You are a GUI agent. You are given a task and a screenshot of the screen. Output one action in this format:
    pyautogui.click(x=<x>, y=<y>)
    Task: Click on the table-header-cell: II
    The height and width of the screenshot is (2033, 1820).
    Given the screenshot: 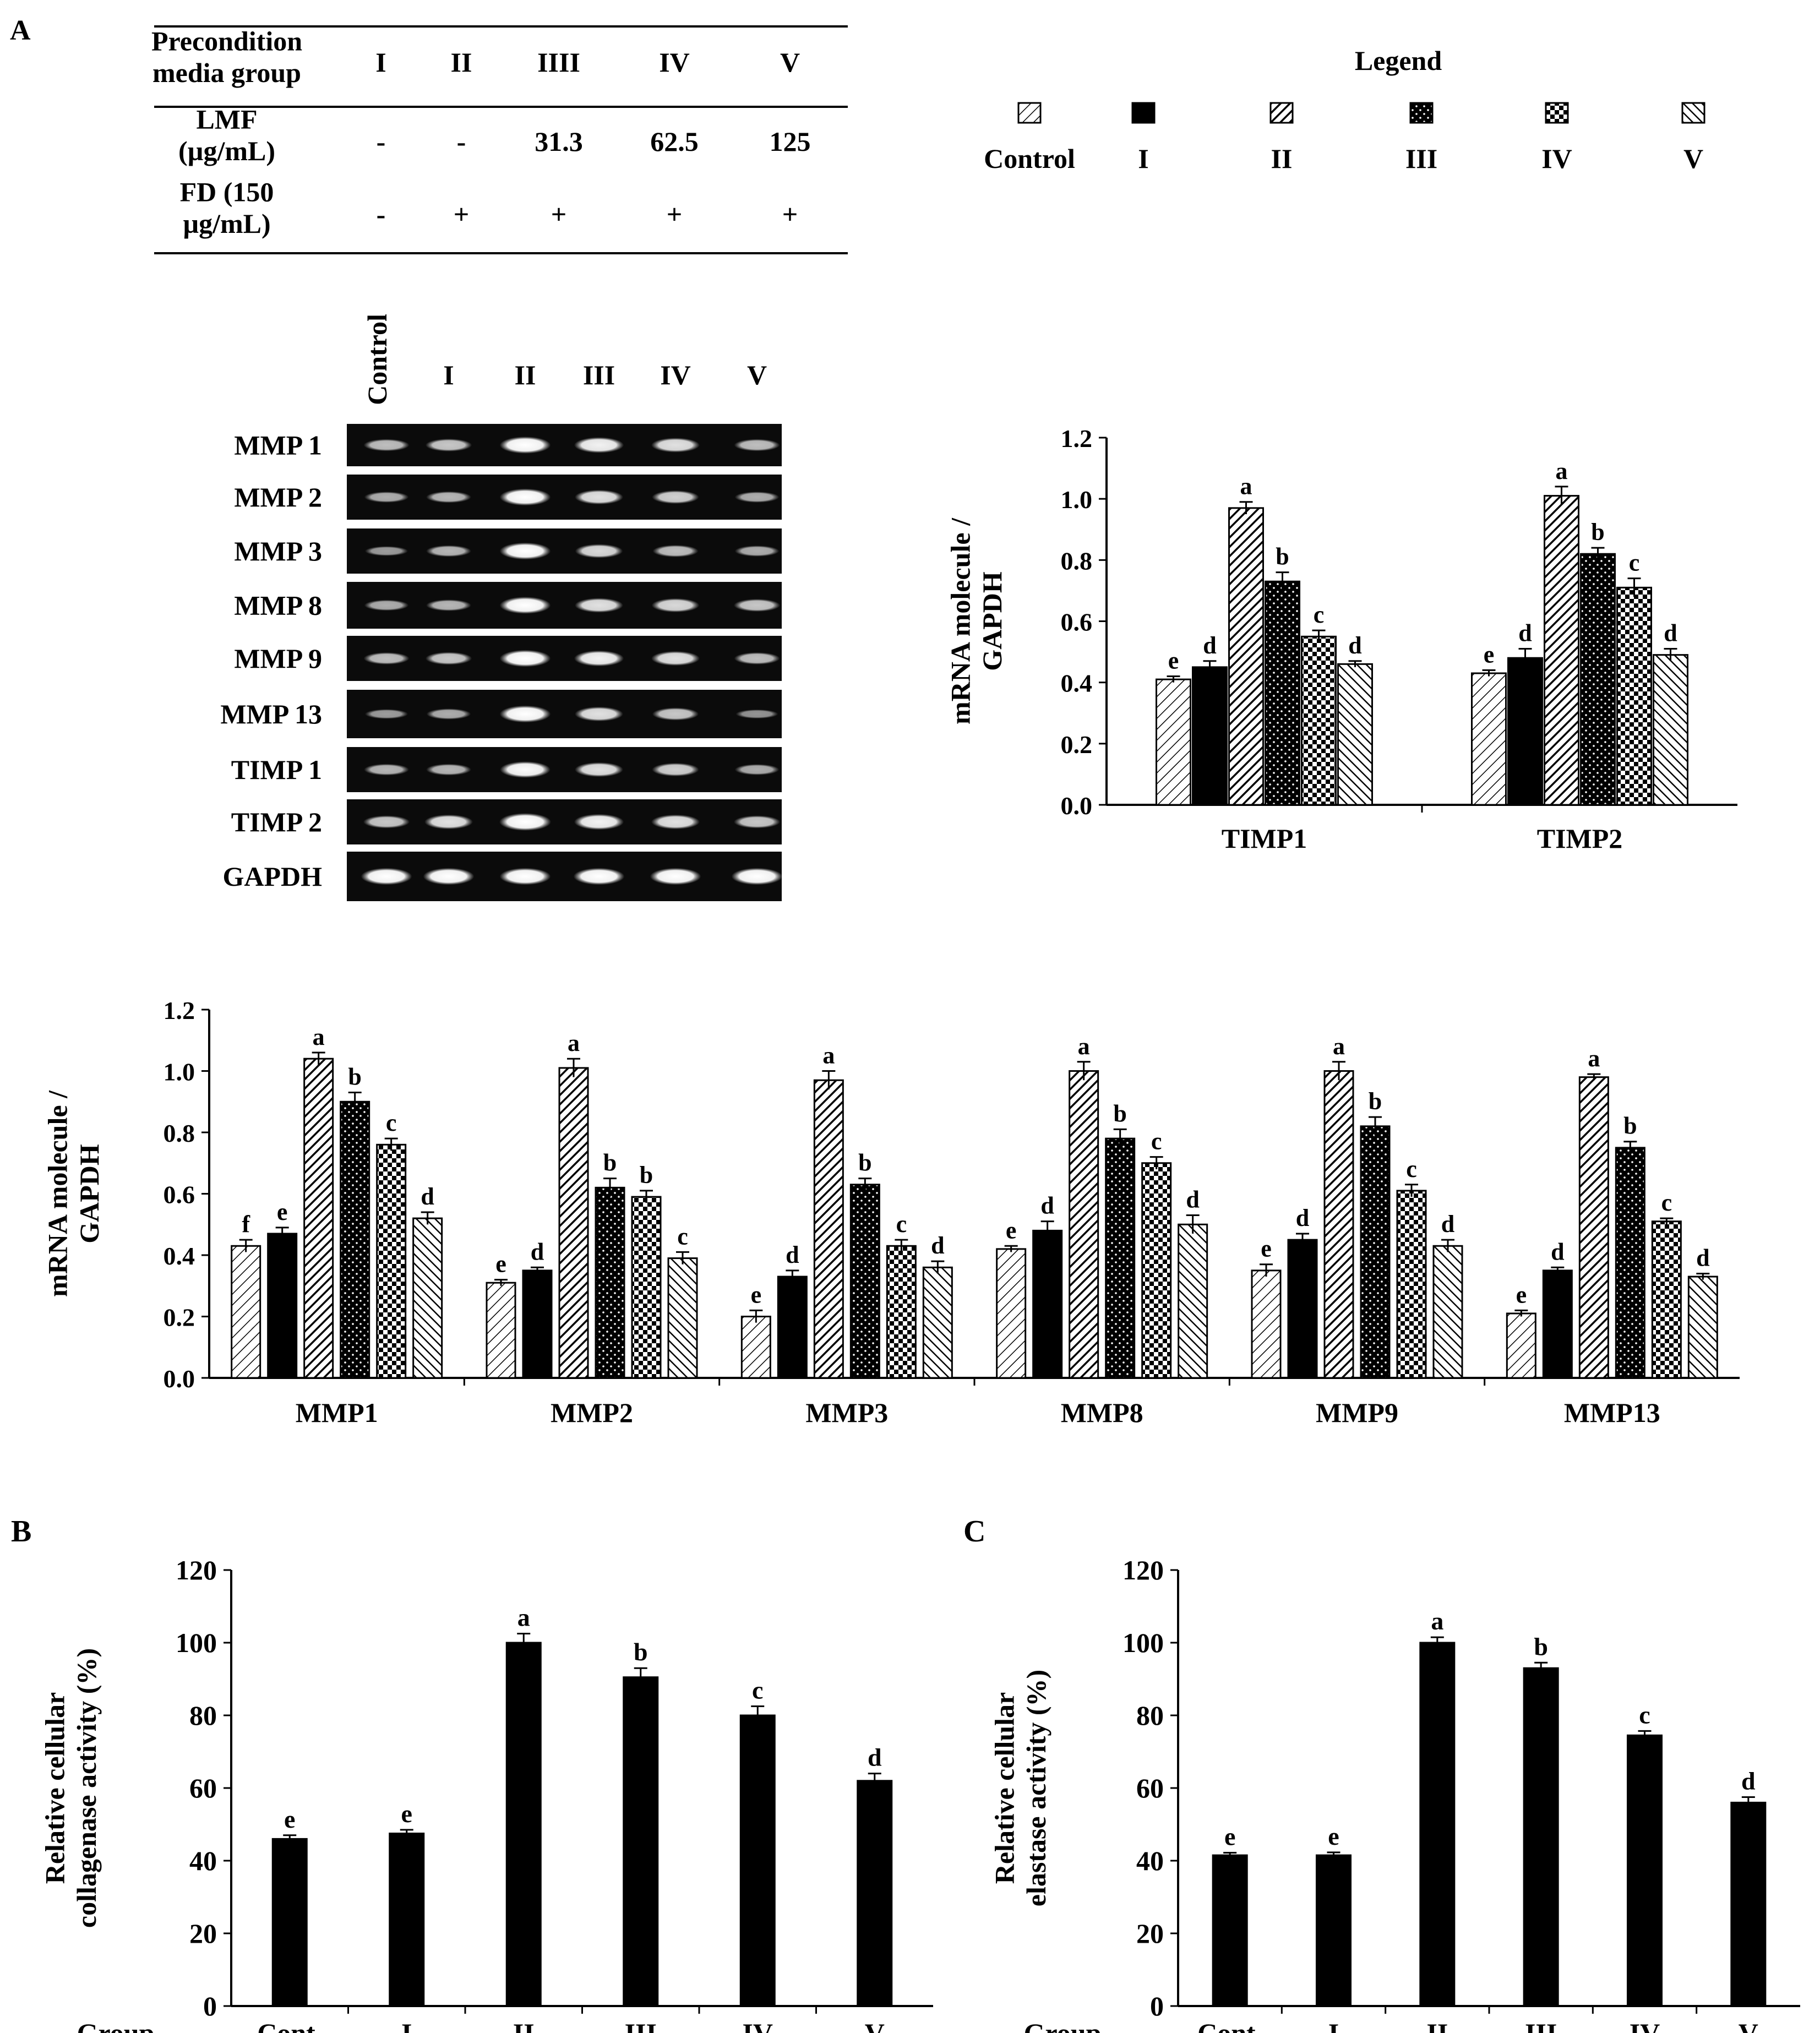 What is the action you would take?
    pyautogui.click(x=461, y=63)
    